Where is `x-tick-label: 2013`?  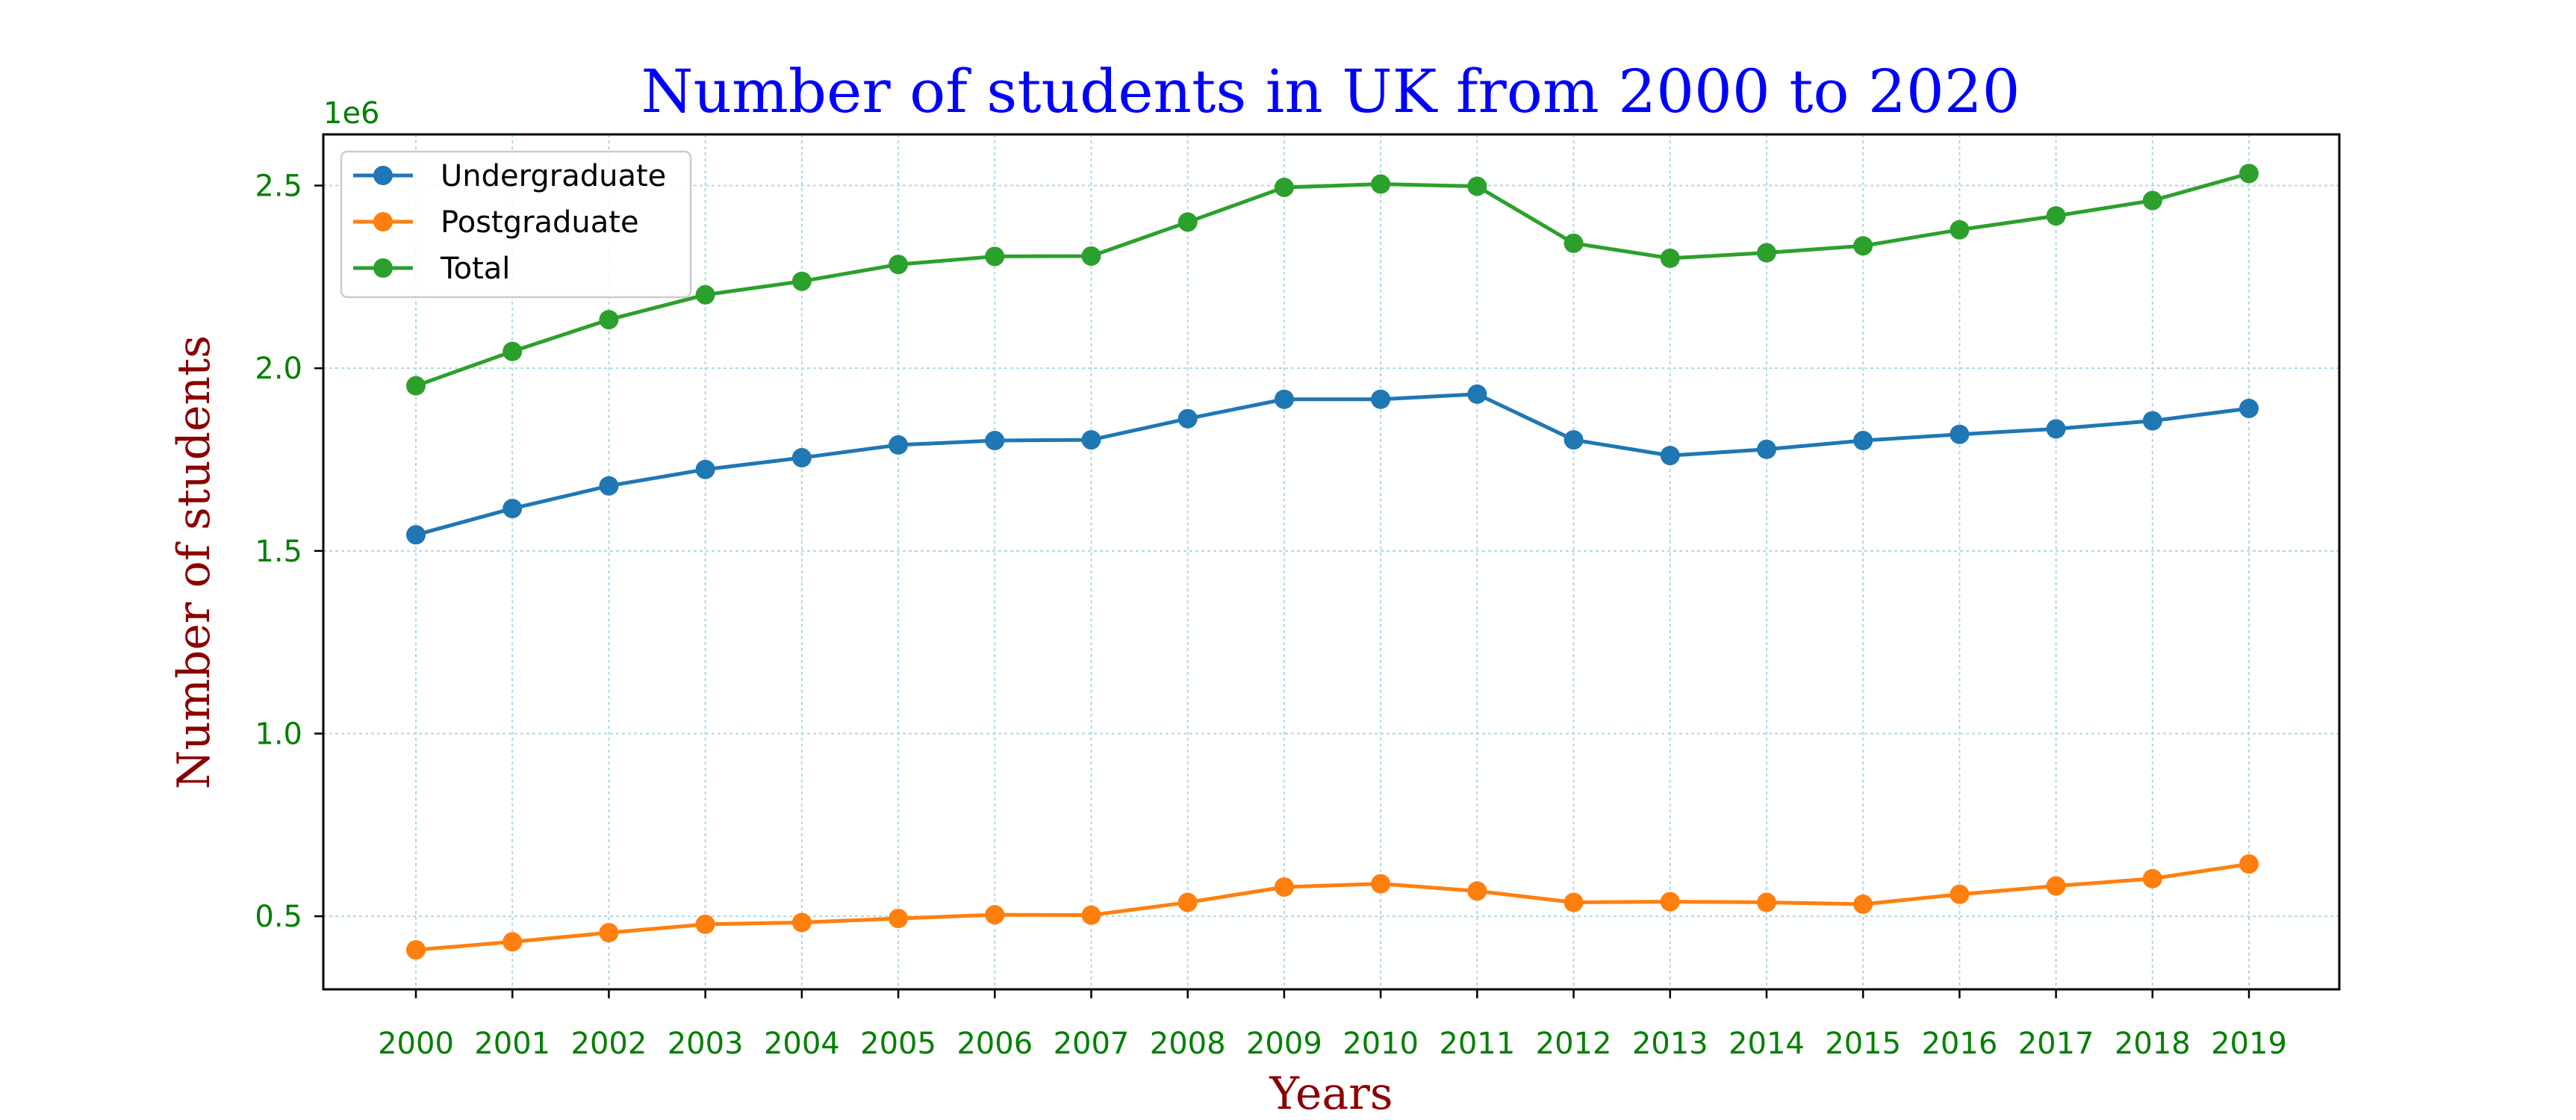 x-tick-label: 2013 is located at coordinates (1670, 1044).